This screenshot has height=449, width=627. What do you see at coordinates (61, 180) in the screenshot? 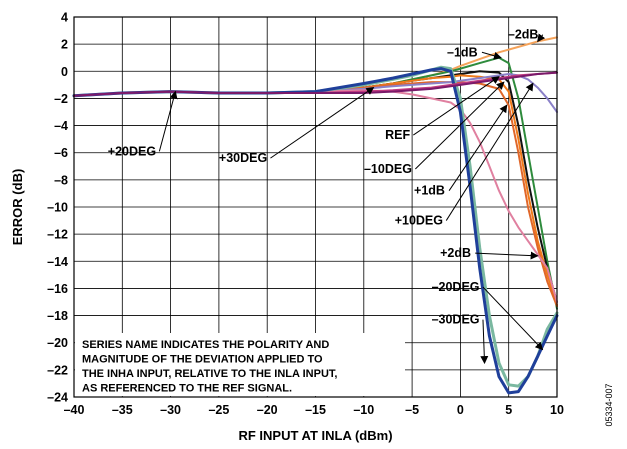
I see `y-tick-label: –8` at bounding box center [61, 180].